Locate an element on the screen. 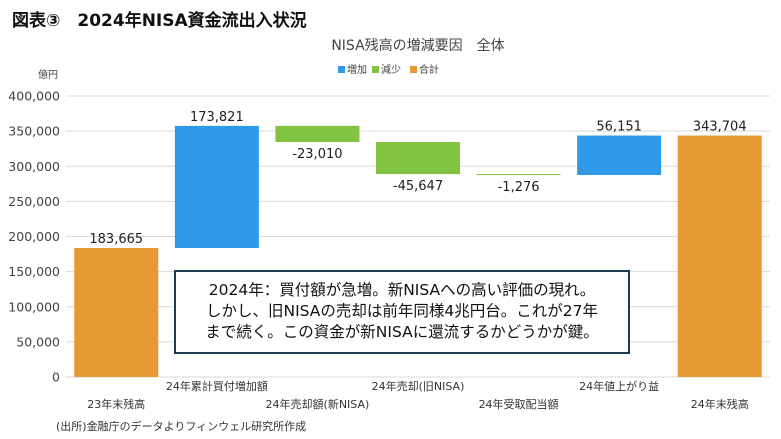  chart-title: NISA残高の増減要因 全体 is located at coordinates (417, 45).